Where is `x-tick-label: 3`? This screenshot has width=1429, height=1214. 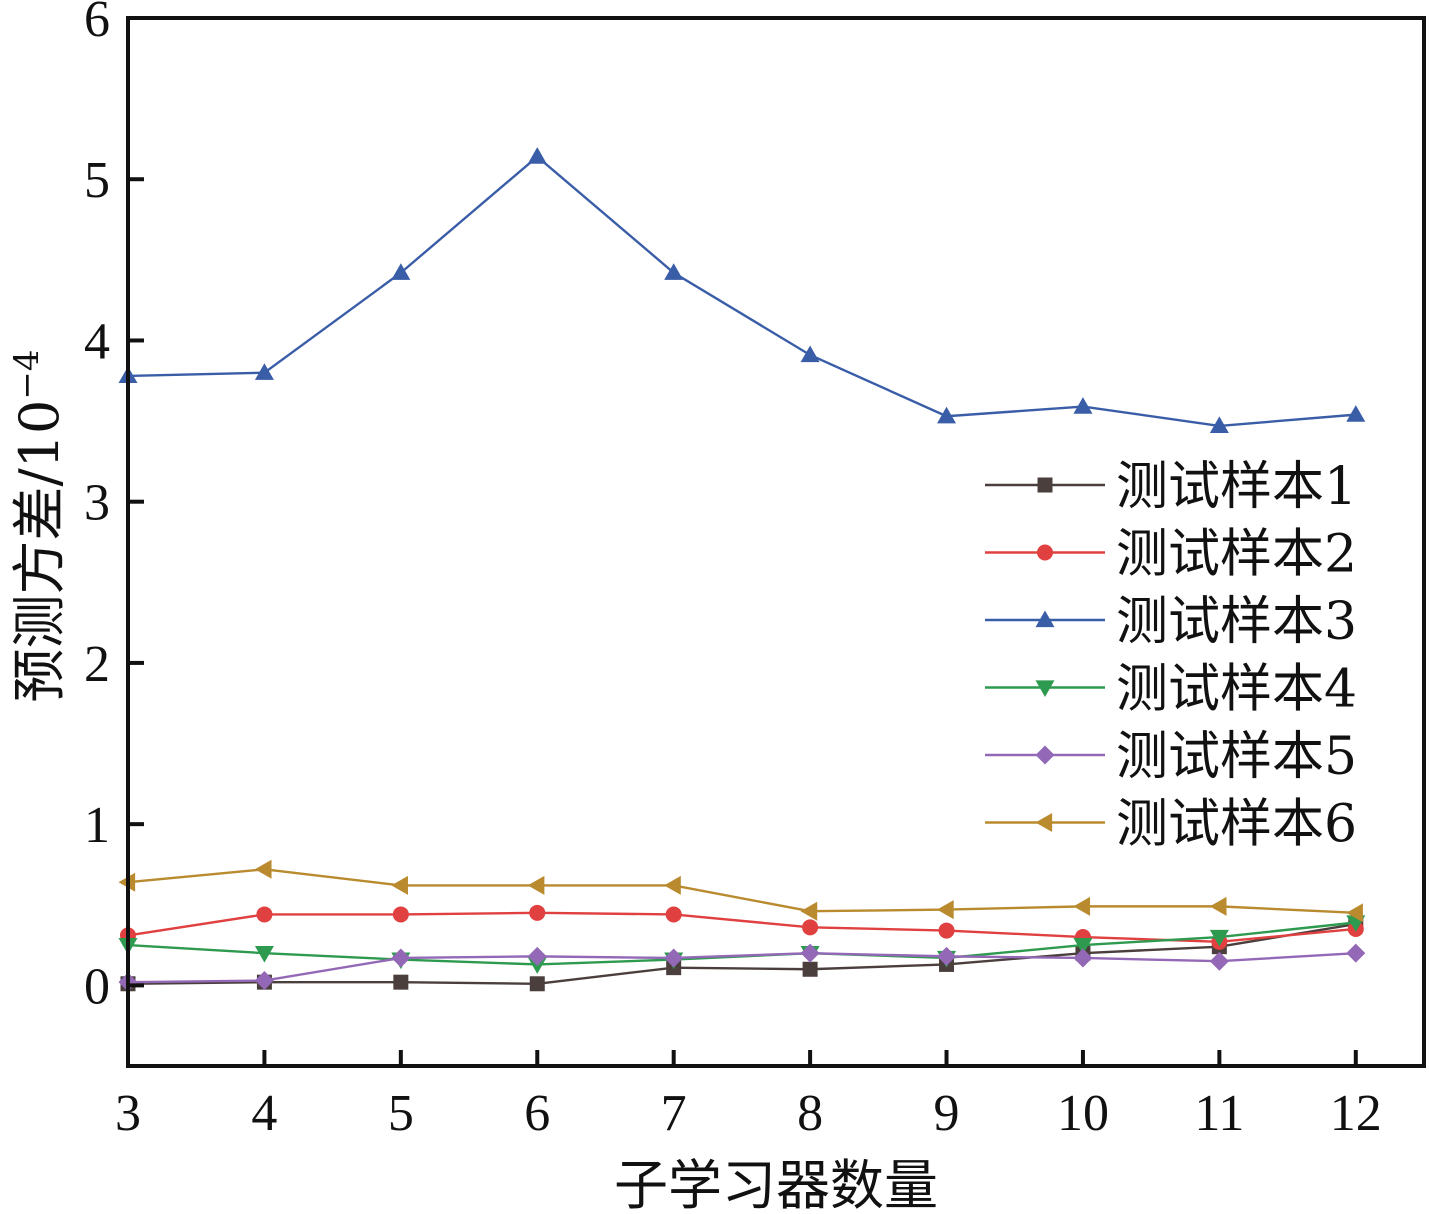
x-tick-label: 3 is located at coordinates (128, 1113).